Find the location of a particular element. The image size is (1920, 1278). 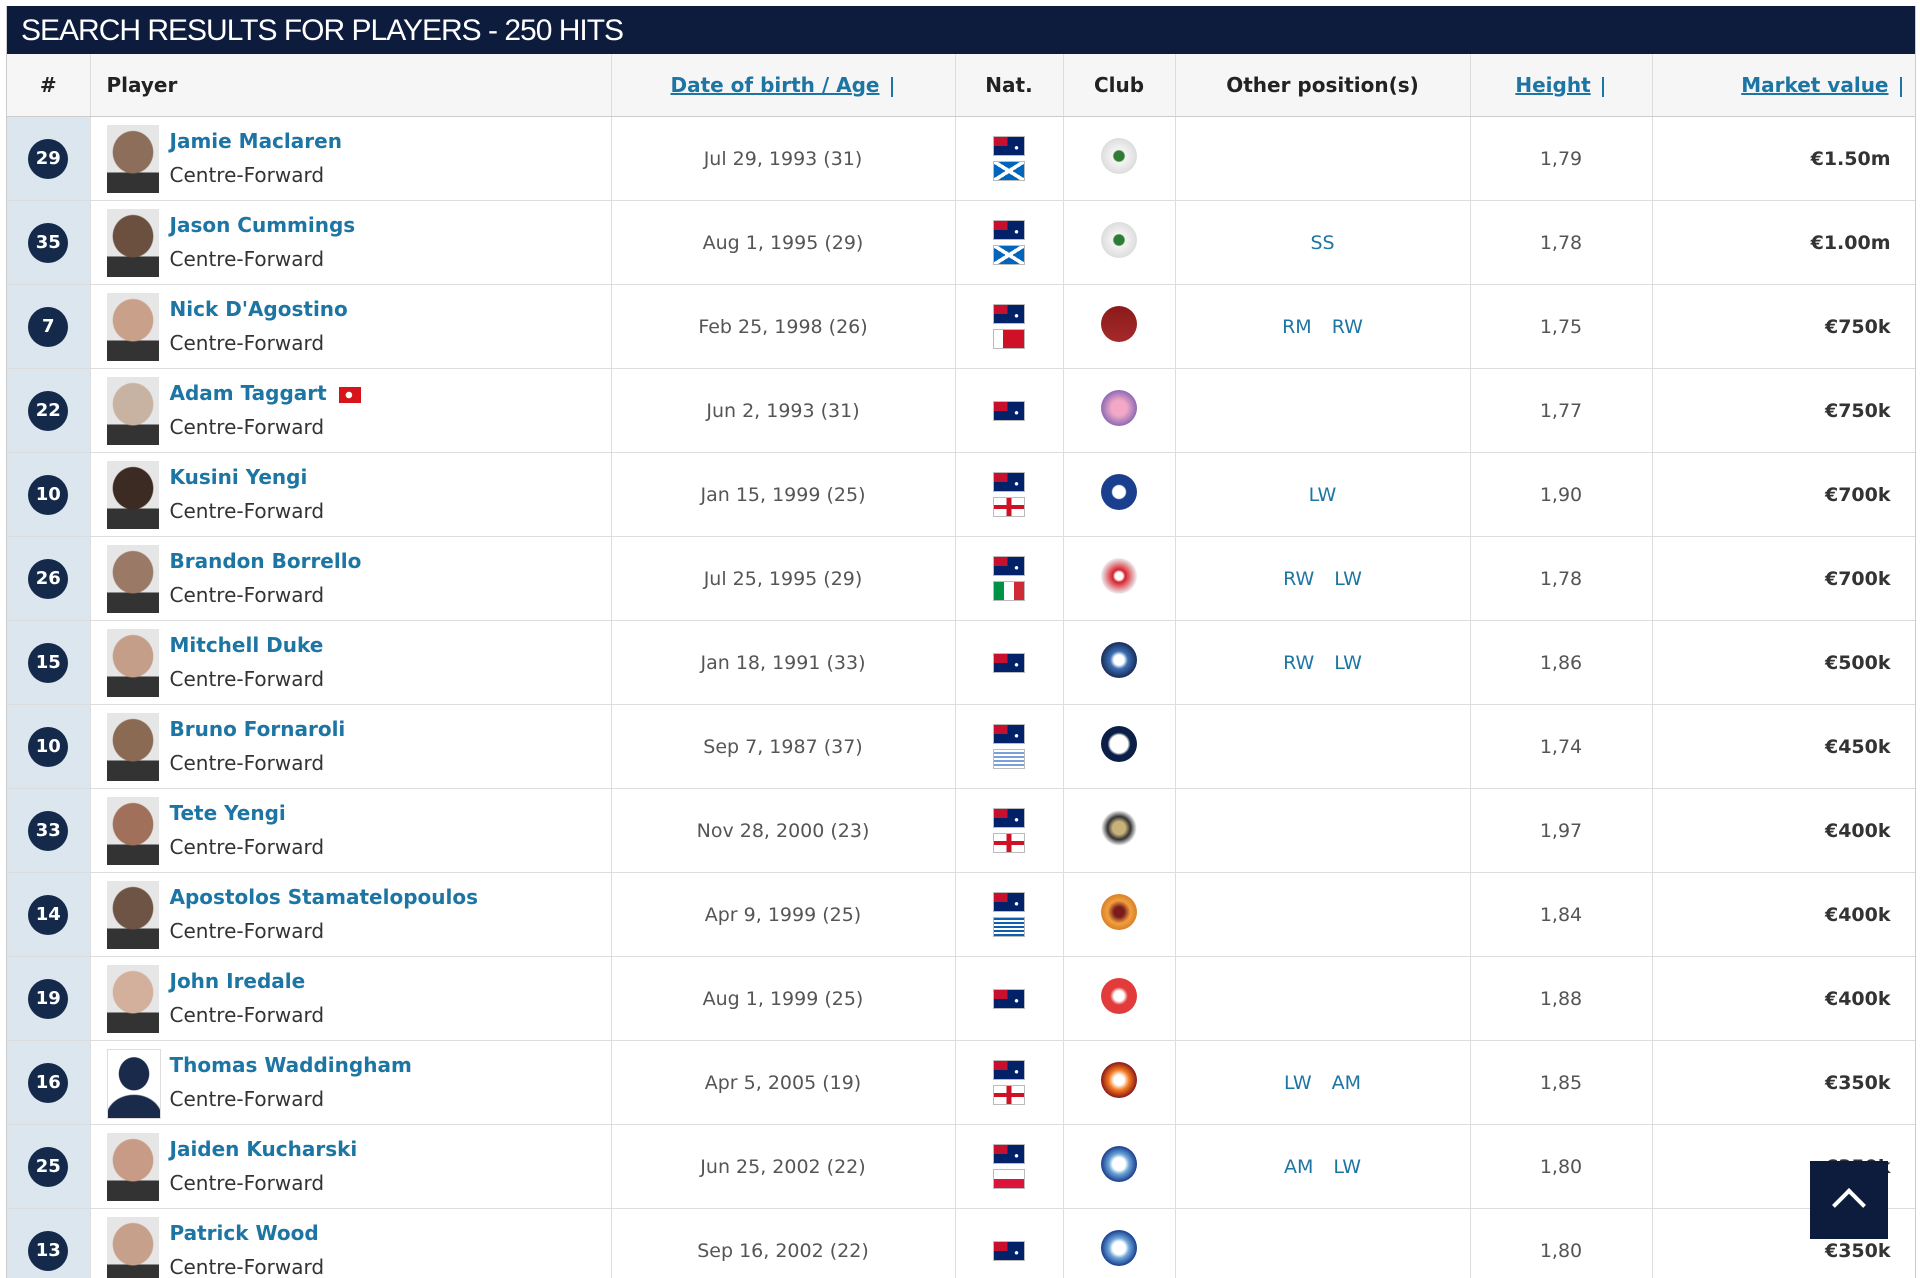

player-name: Nick D'Agostino is located at coordinates (258, 309).